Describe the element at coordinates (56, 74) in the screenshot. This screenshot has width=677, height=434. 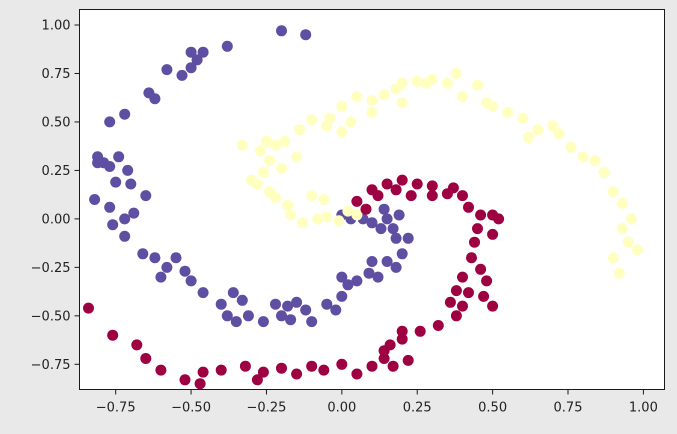
I see `y-tick-label: 0.75` at that location.